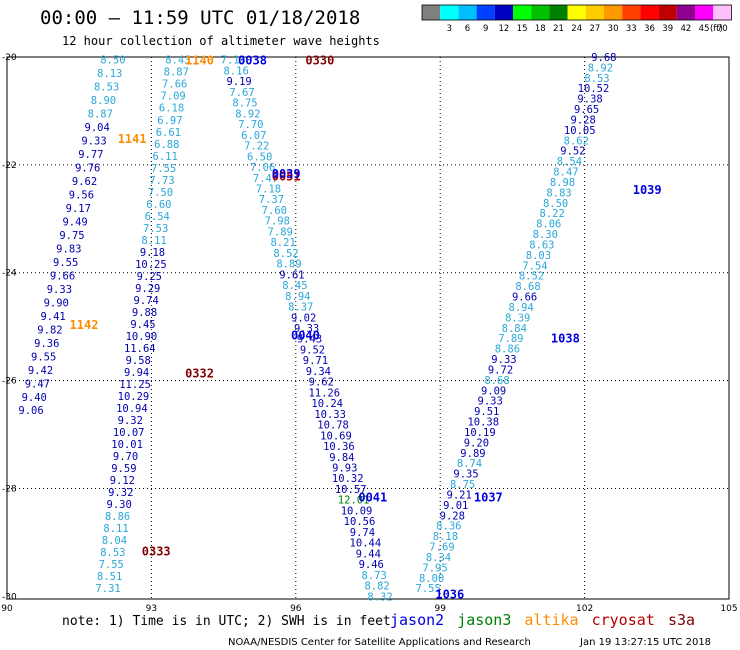 The height and width of the screenshot is (650, 740). I want to click on swh-value: 9.52, so click(572, 152).